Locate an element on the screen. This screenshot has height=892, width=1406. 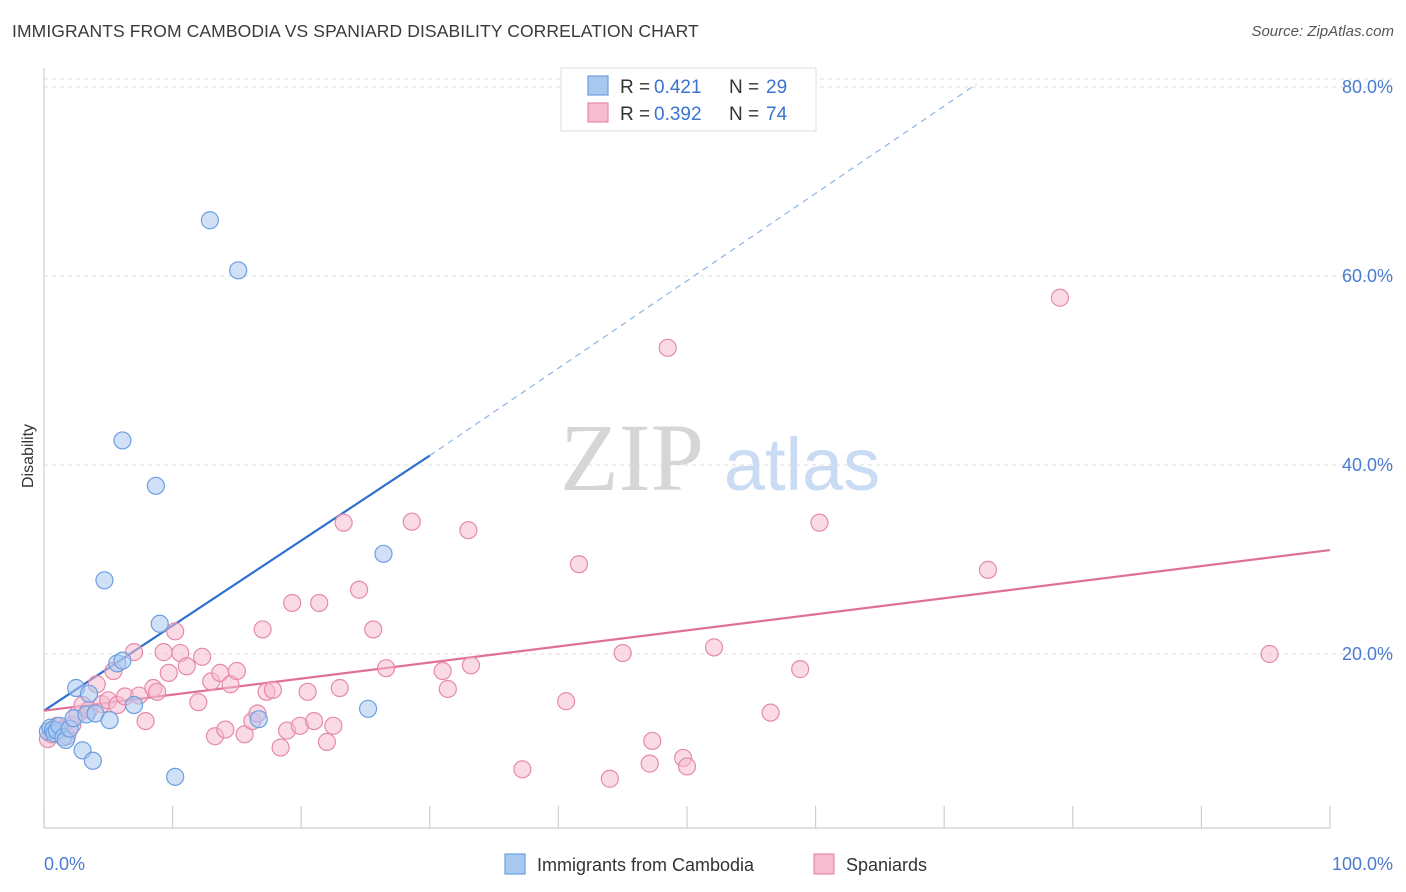
legend-r-value-2: 0.392 is located at coordinates (678, 114).